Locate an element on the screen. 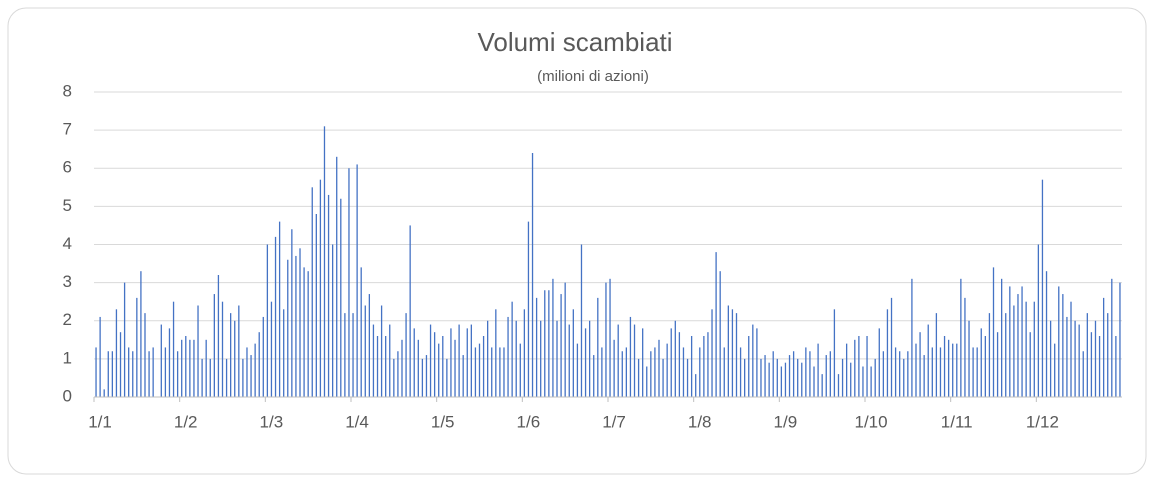 The image size is (1151, 480). x-tick-label: 1/1 is located at coordinates (100, 421).